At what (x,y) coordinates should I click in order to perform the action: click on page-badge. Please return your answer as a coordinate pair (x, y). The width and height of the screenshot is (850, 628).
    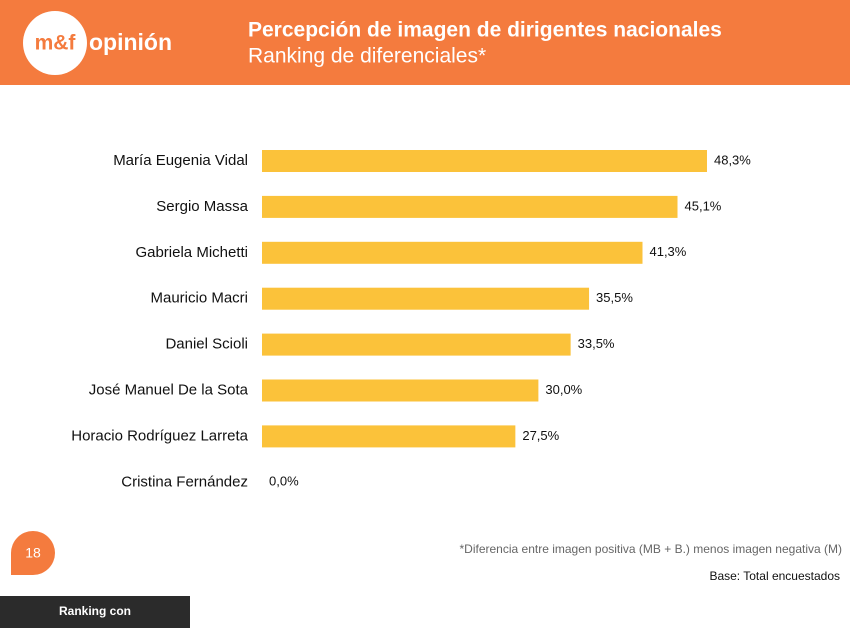
    Looking at the image, I should click on (33, 553).